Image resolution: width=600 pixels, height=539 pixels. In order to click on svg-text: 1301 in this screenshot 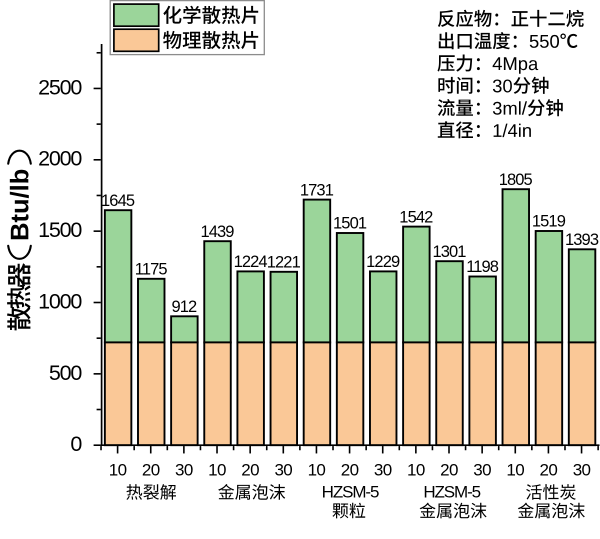, I will do `click(449, 252)`.